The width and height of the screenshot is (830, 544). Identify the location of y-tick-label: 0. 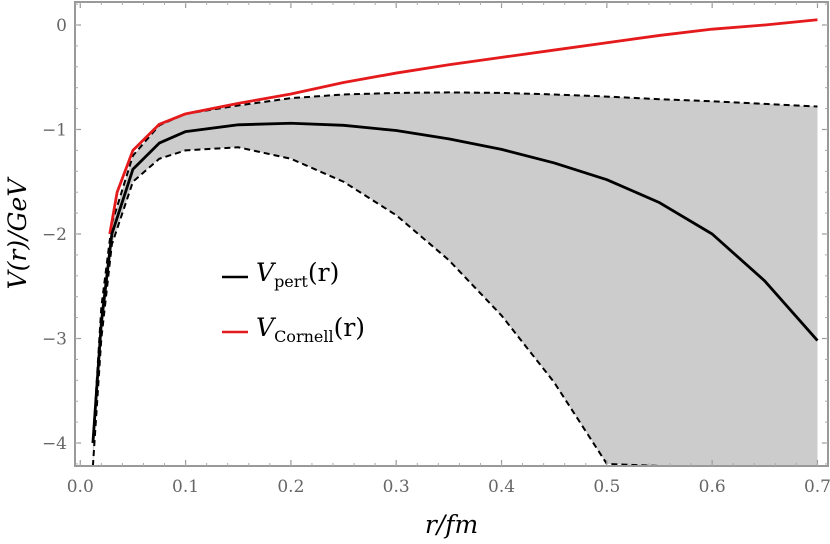
(61, 26).